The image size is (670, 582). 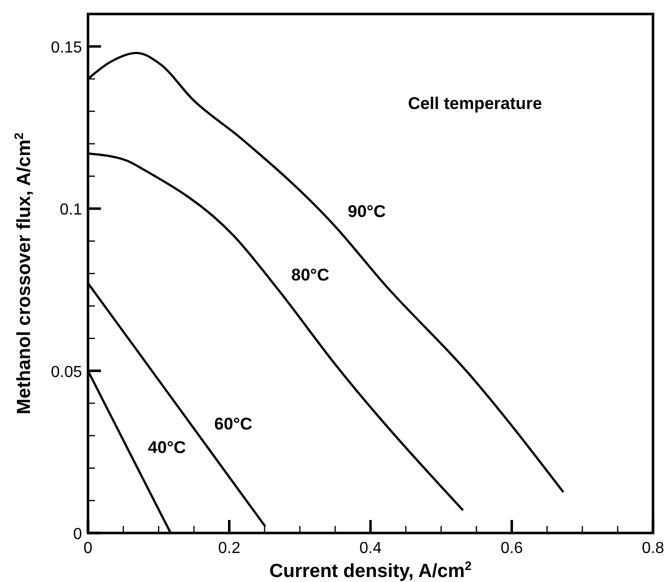 What do you see at coordinates (167, 447) in the screenshot?
I see `series-label: 40°C` at bounding box center [167, 447].